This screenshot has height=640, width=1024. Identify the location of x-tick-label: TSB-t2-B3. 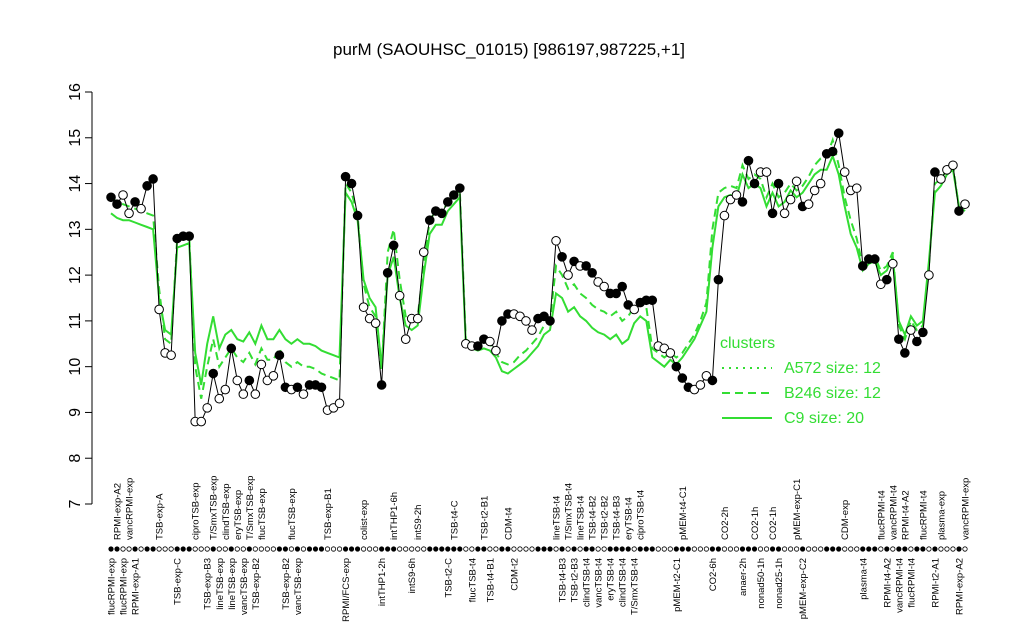
(575, 580).